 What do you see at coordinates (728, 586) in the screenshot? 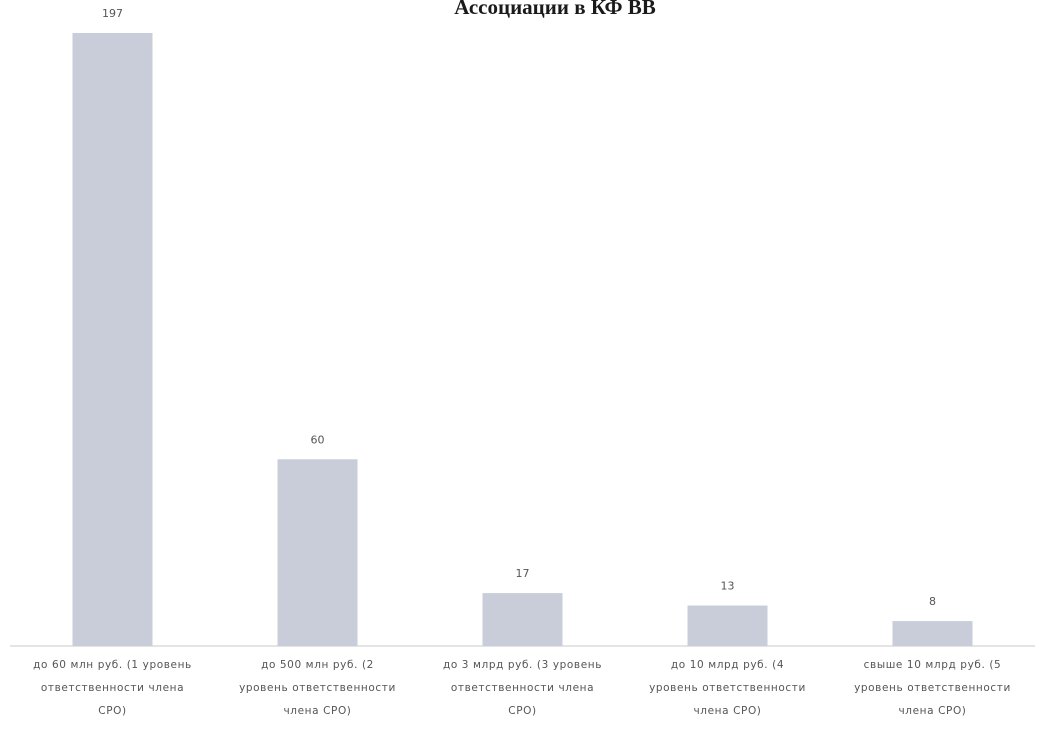
I see `value-label-4: 13` at bounding box center [728, 586].